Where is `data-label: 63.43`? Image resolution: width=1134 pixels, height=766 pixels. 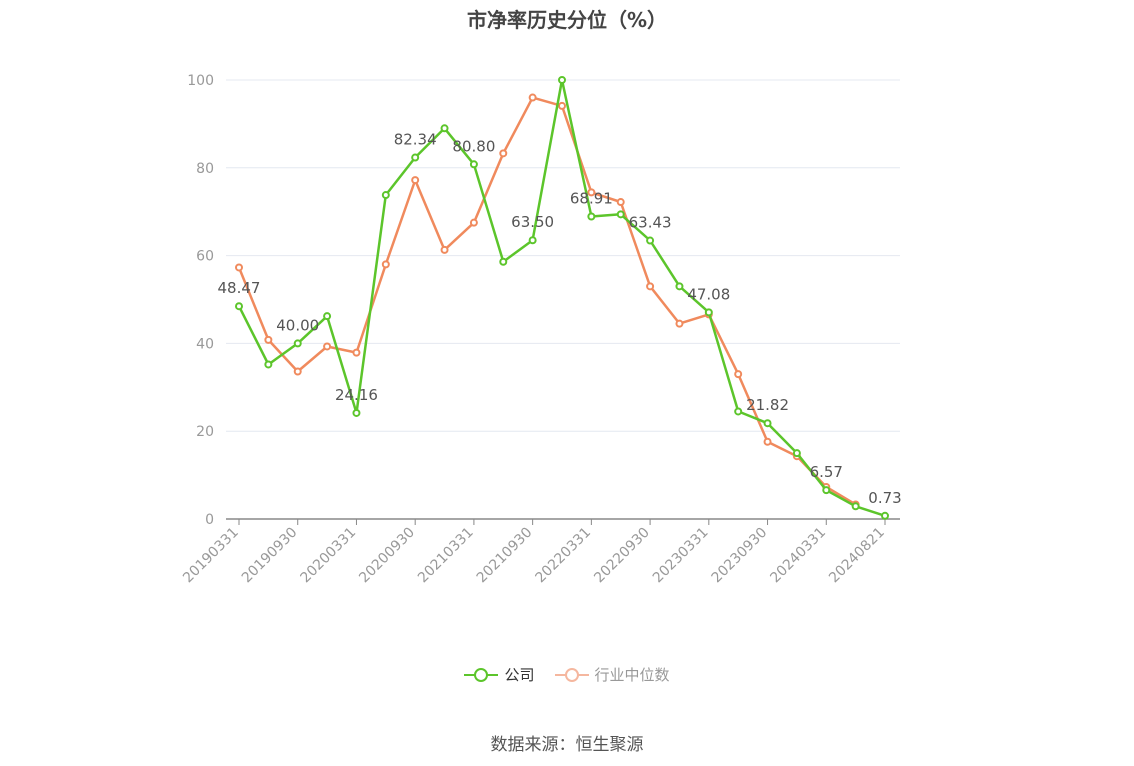
data-label: 63.43 is located at coordinates (650, 223).